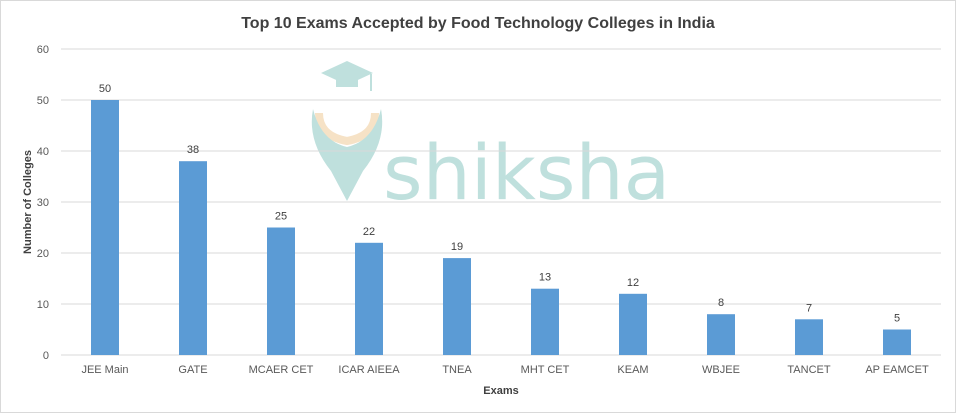 Image resolution: width=956 pixels, height=414 pixels. I want to click on x-tick-label: MCAER CET, so click(281, 370).